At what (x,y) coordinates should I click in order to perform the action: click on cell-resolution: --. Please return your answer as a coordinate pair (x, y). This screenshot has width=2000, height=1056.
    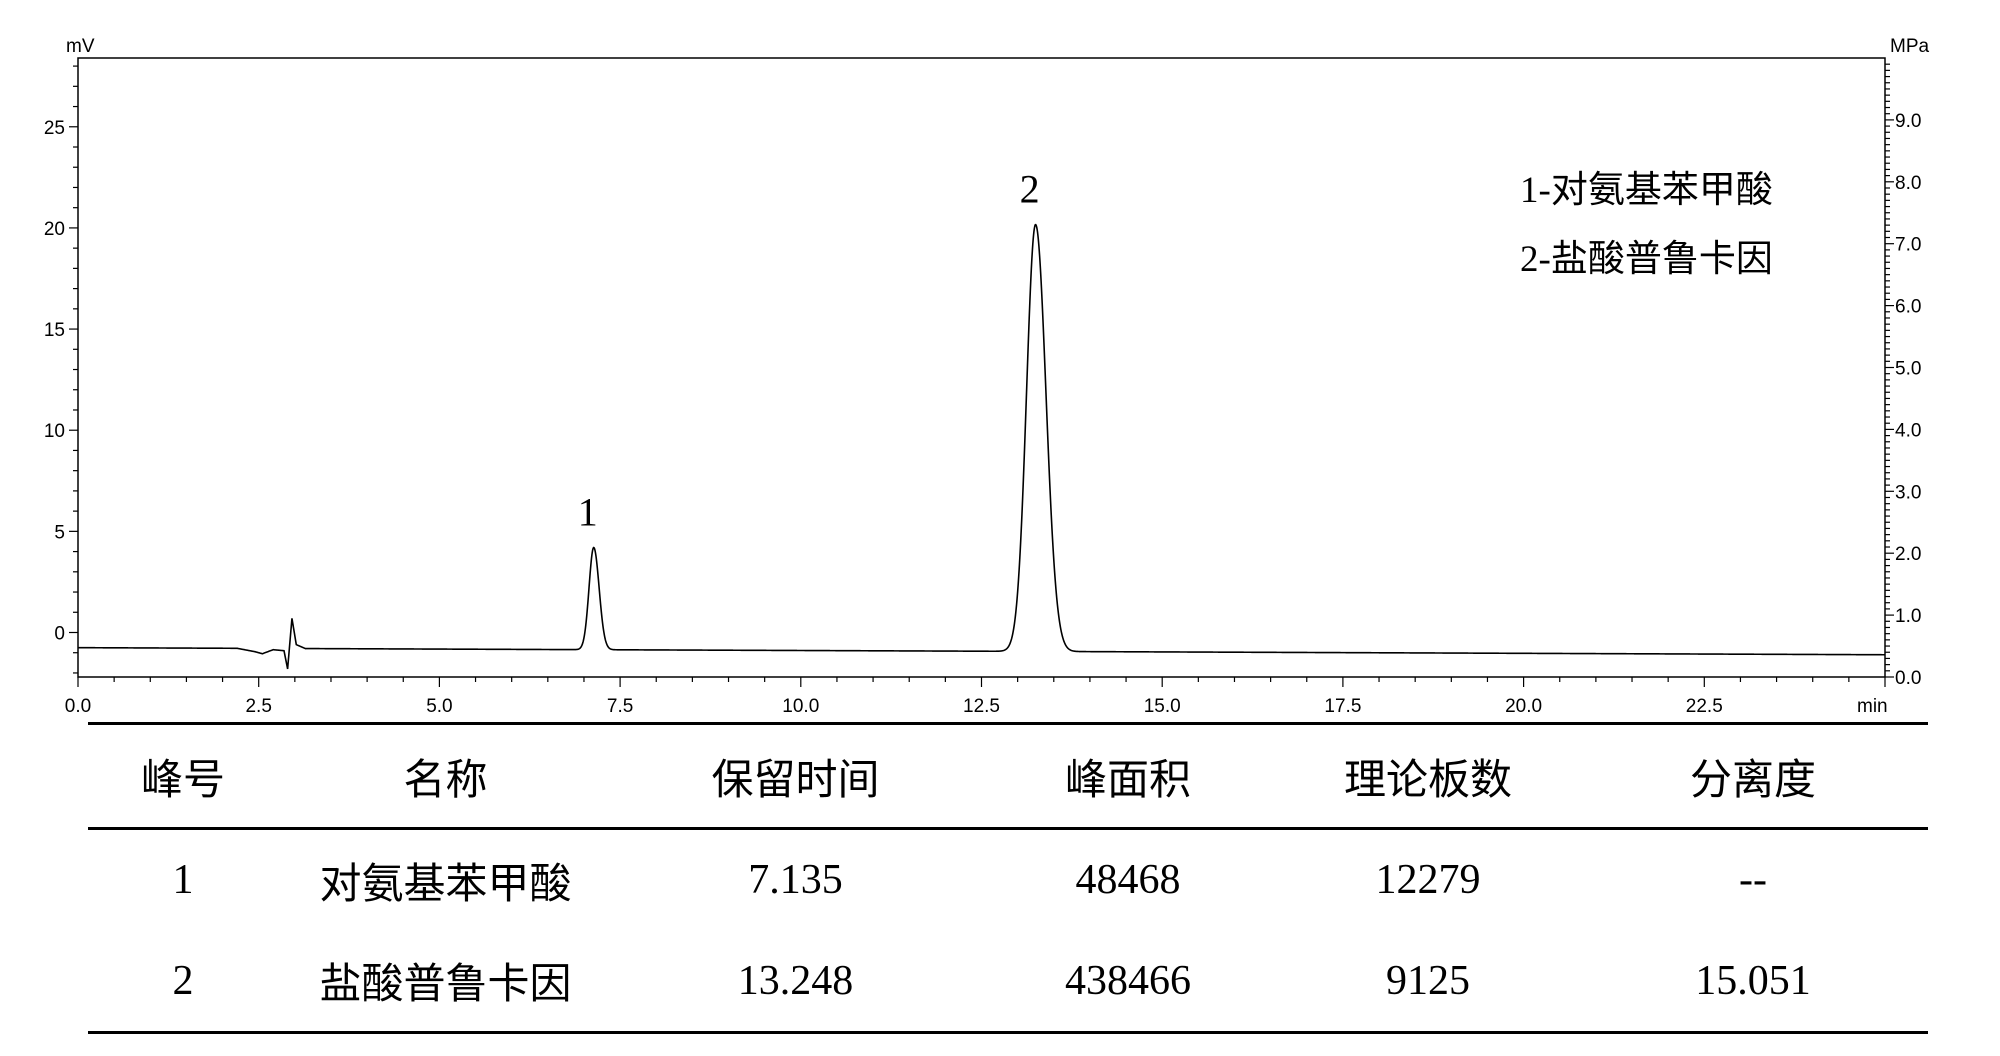
    Looking at the image, I should click on (1753, 880).